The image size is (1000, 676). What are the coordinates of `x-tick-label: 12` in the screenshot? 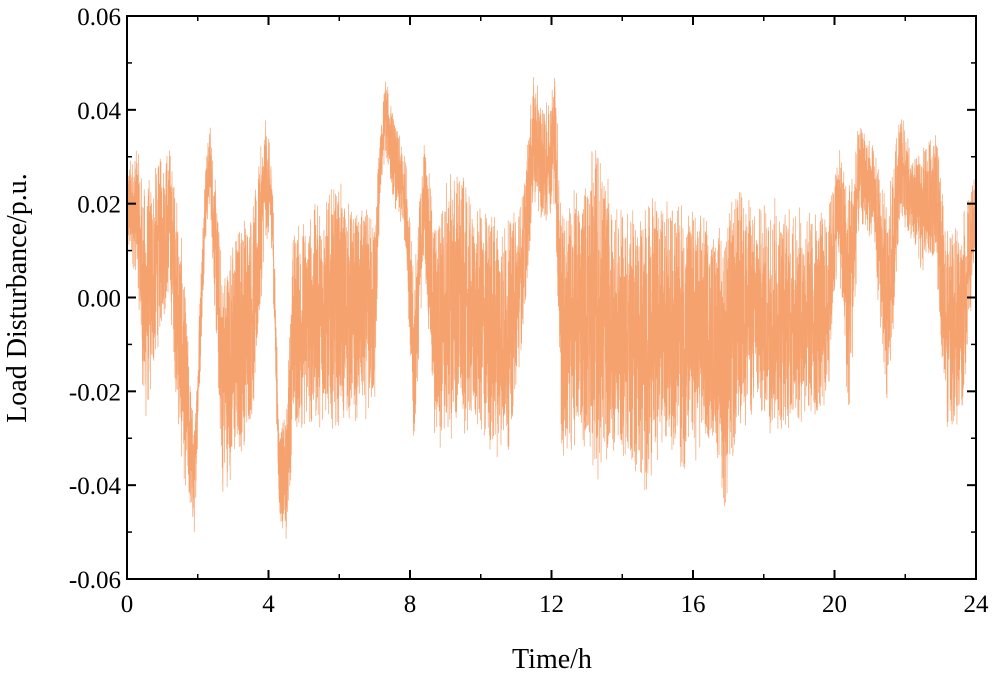 It's located at (551, 604).